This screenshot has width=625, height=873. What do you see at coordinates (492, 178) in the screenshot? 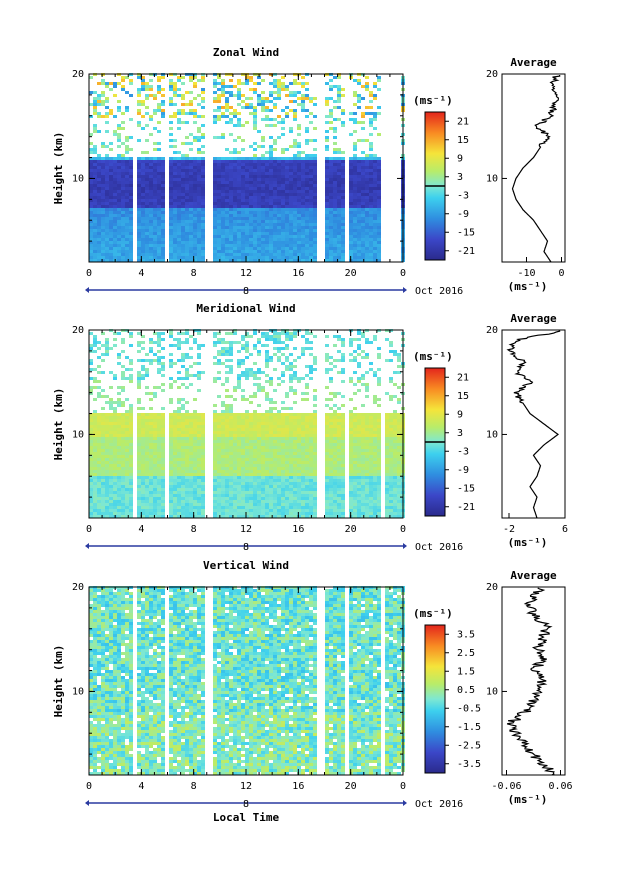
I see `profile-y-tick-label: 10` at bounding box center [492, 178].